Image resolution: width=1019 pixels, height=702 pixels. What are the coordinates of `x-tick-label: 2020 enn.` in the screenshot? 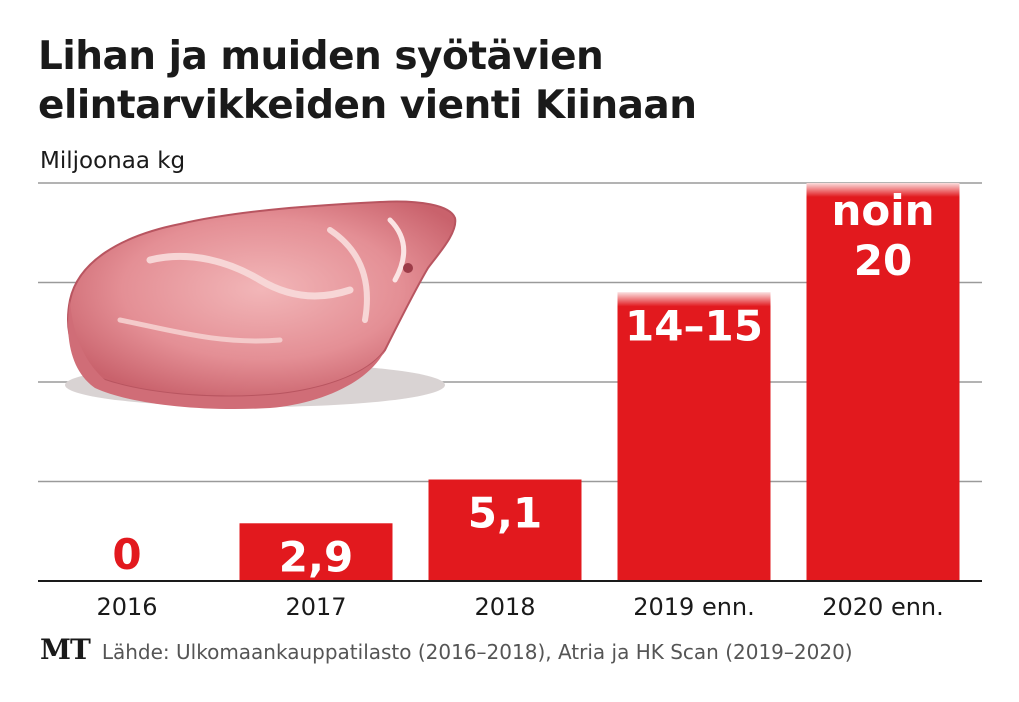 It's located at (883, 607).